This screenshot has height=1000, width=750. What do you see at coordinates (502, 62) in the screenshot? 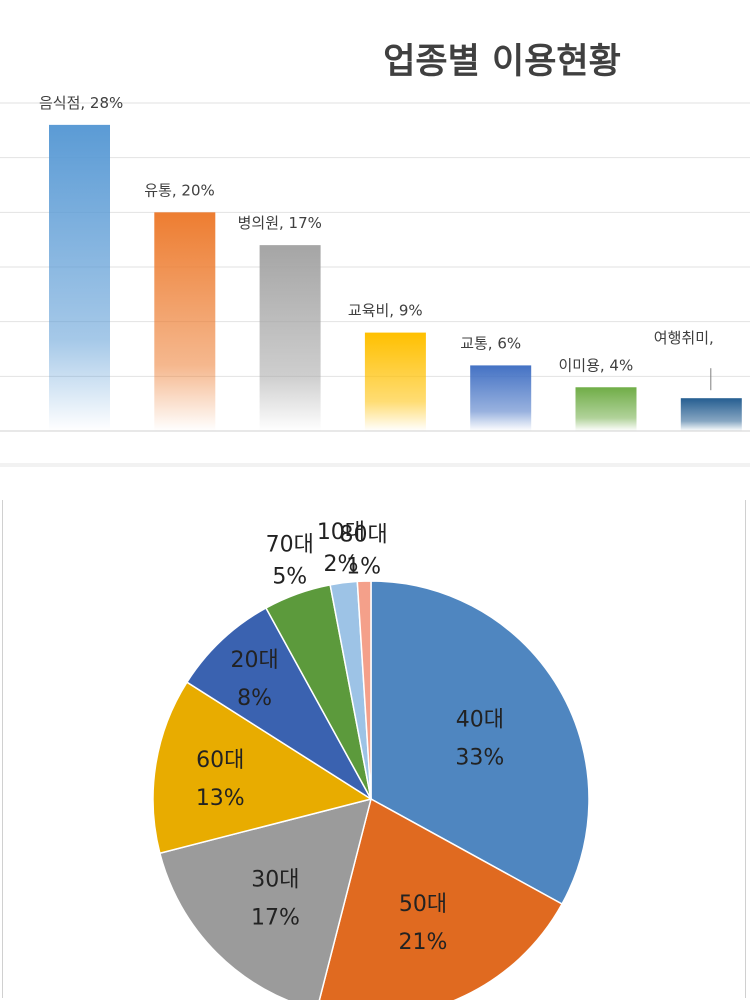
I see `bar-chart-title: 업종별 이용현황` at bounding box center [502, 62].